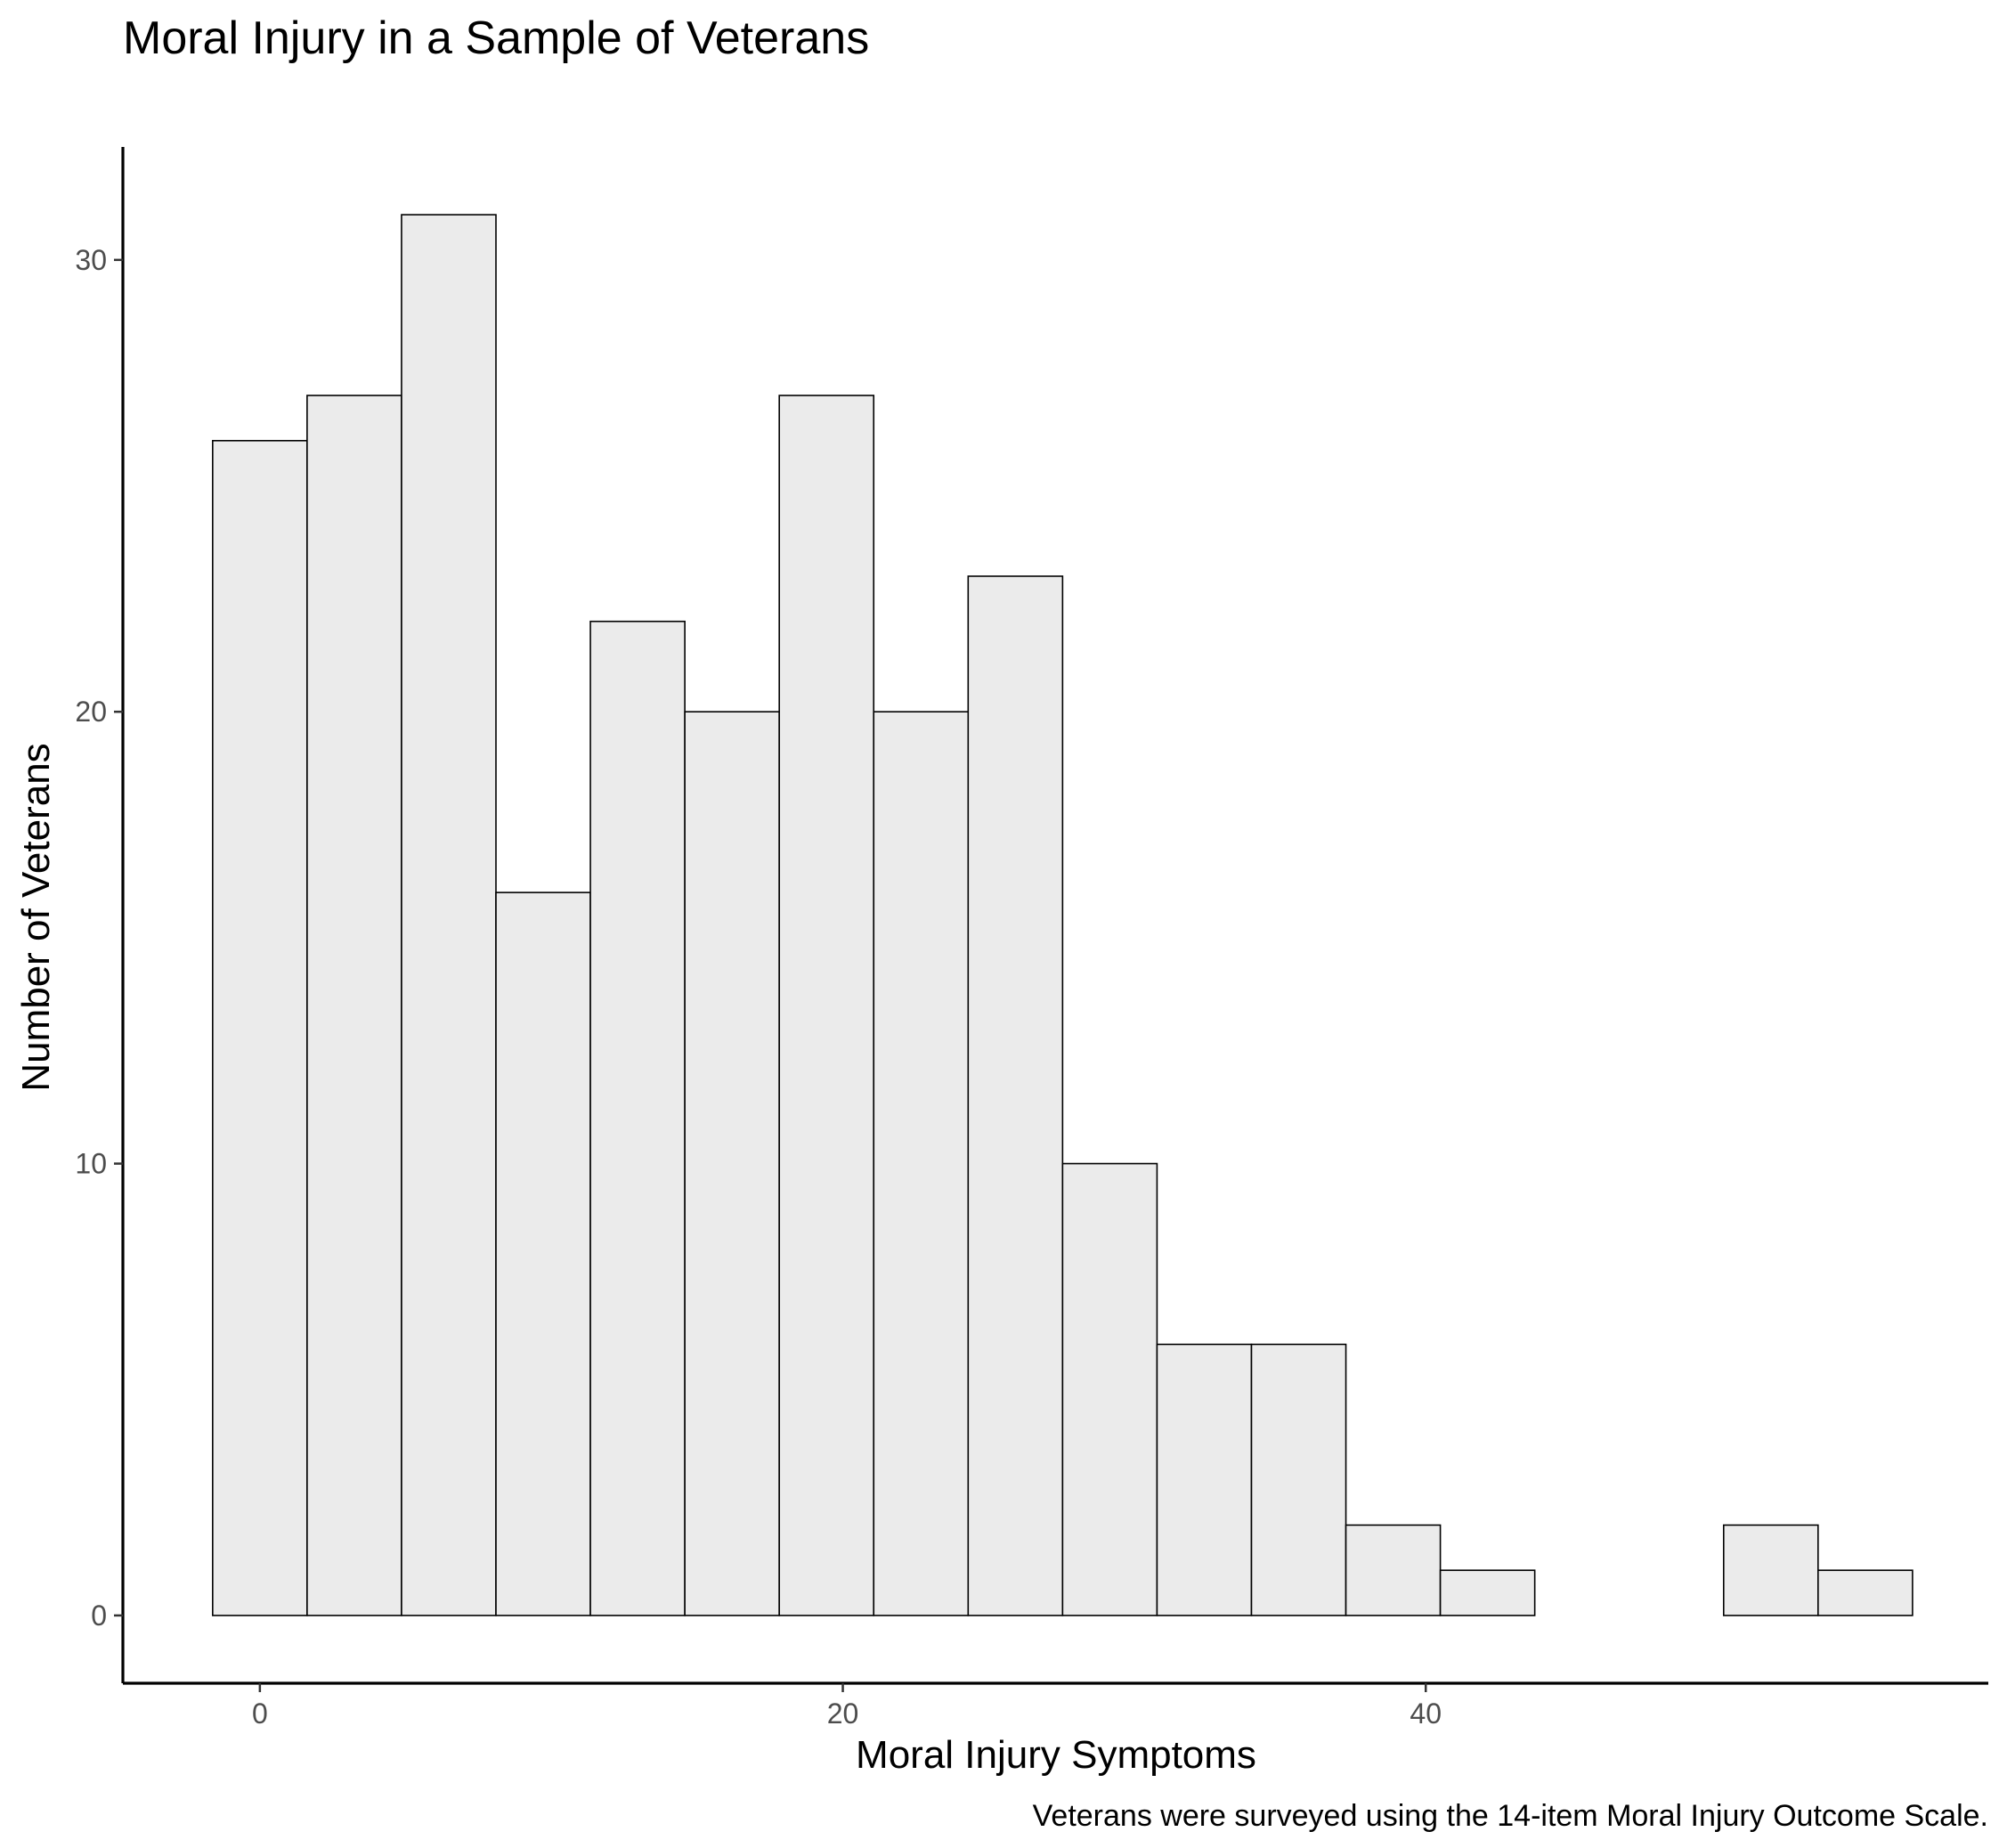 This screenshot has height=1848, width=2007. I want to click on y-tick-label: 20, so click(91, 712).